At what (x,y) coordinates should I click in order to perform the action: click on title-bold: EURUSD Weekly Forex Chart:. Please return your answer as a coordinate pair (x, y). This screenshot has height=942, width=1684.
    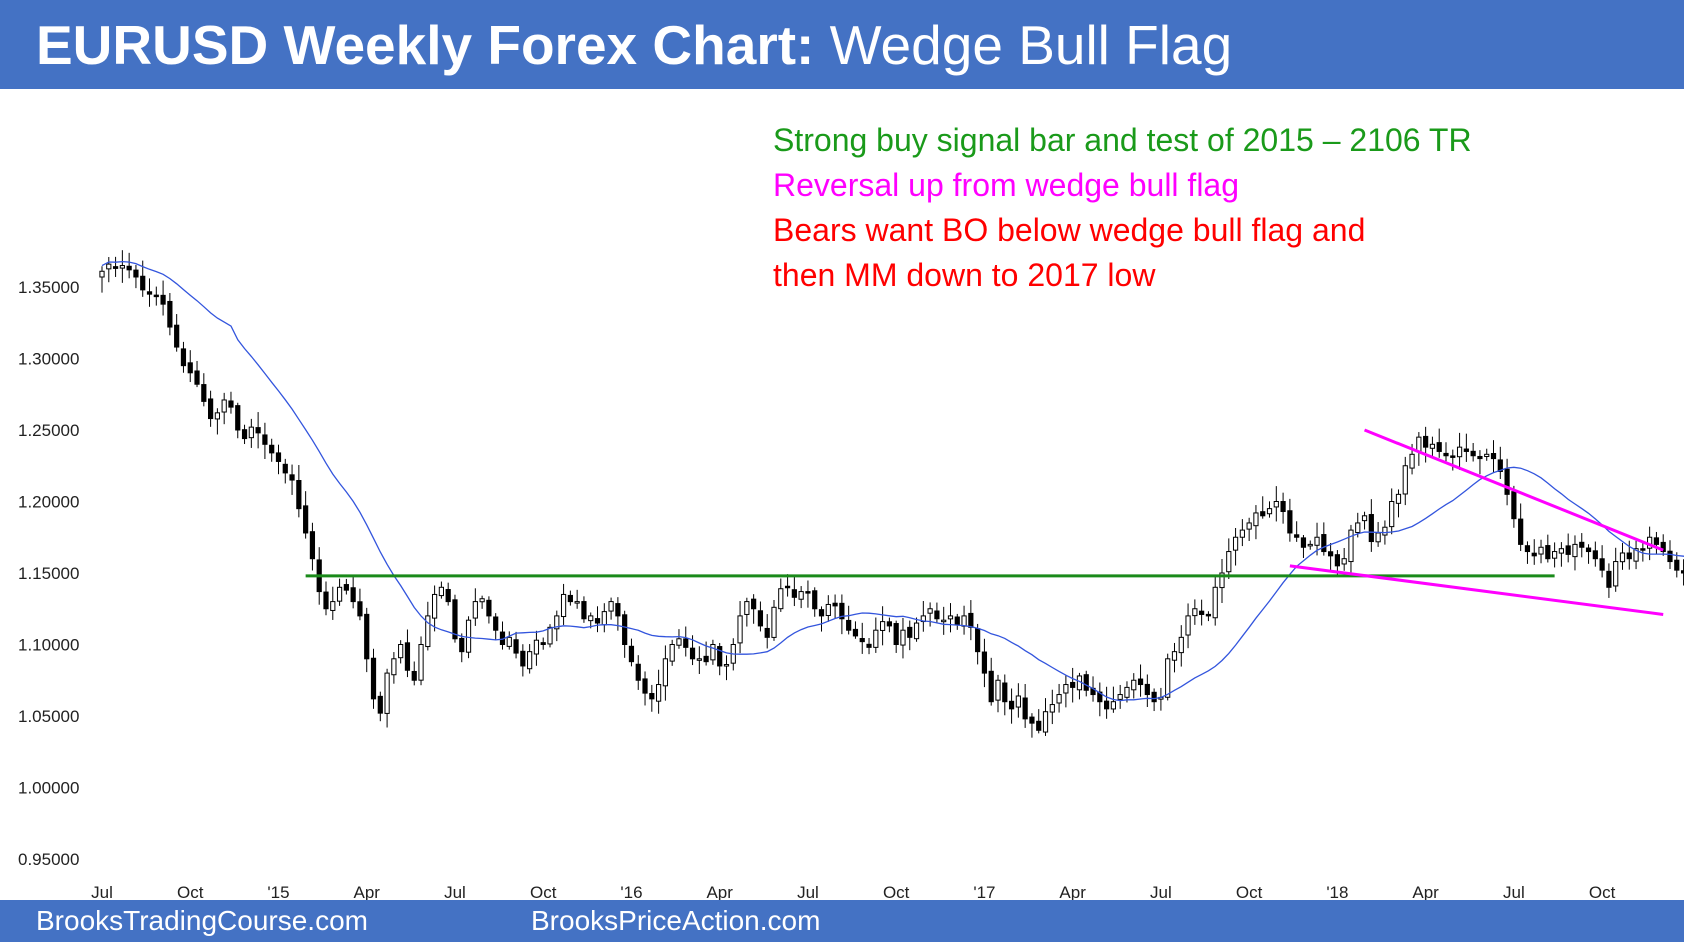
    Looking at the image, I should click on (425, 45).